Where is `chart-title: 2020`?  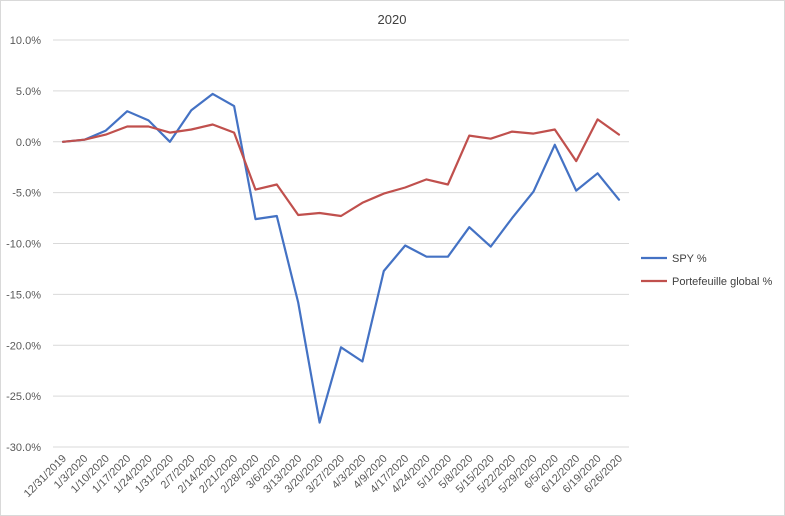
chart-title: 2020 is located at coordinates (392, 19).